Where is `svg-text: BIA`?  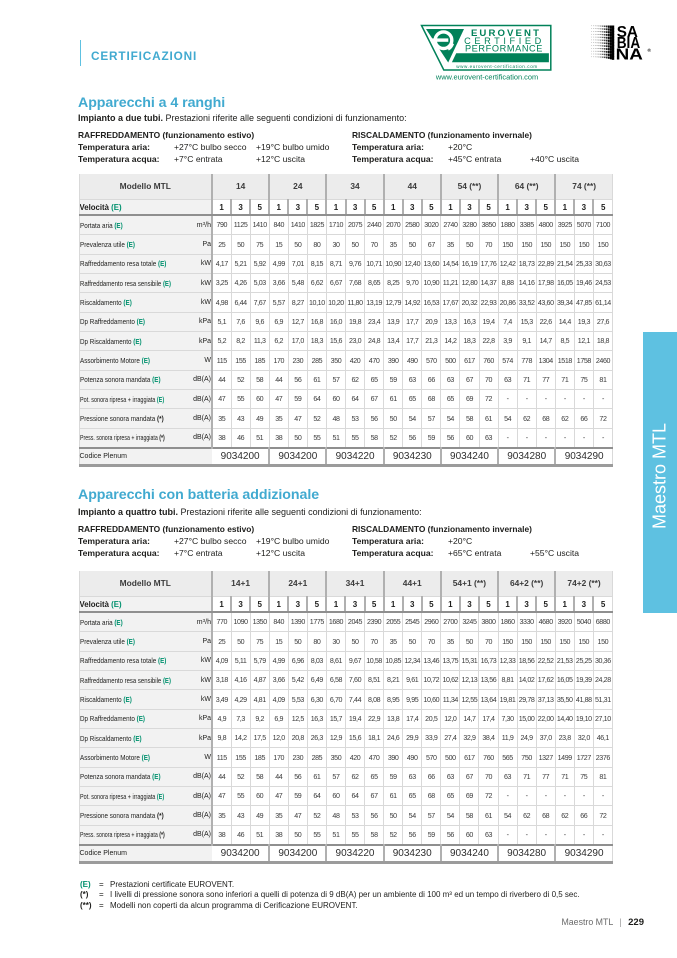 svg-text: BIA is located at coordinates (629, 43).